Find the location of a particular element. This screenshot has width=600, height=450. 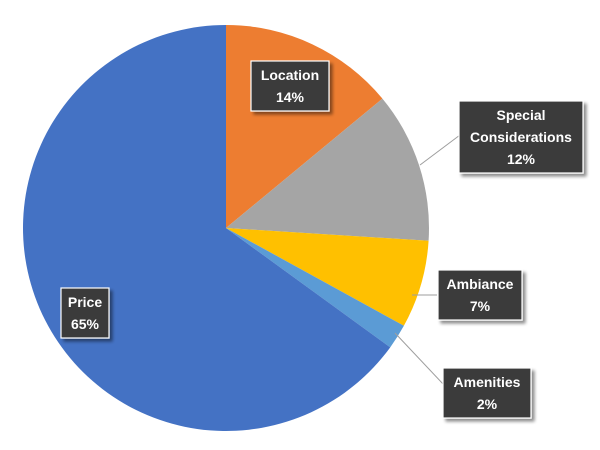

pie-slice-amenities is located at coordinates (315, 288).